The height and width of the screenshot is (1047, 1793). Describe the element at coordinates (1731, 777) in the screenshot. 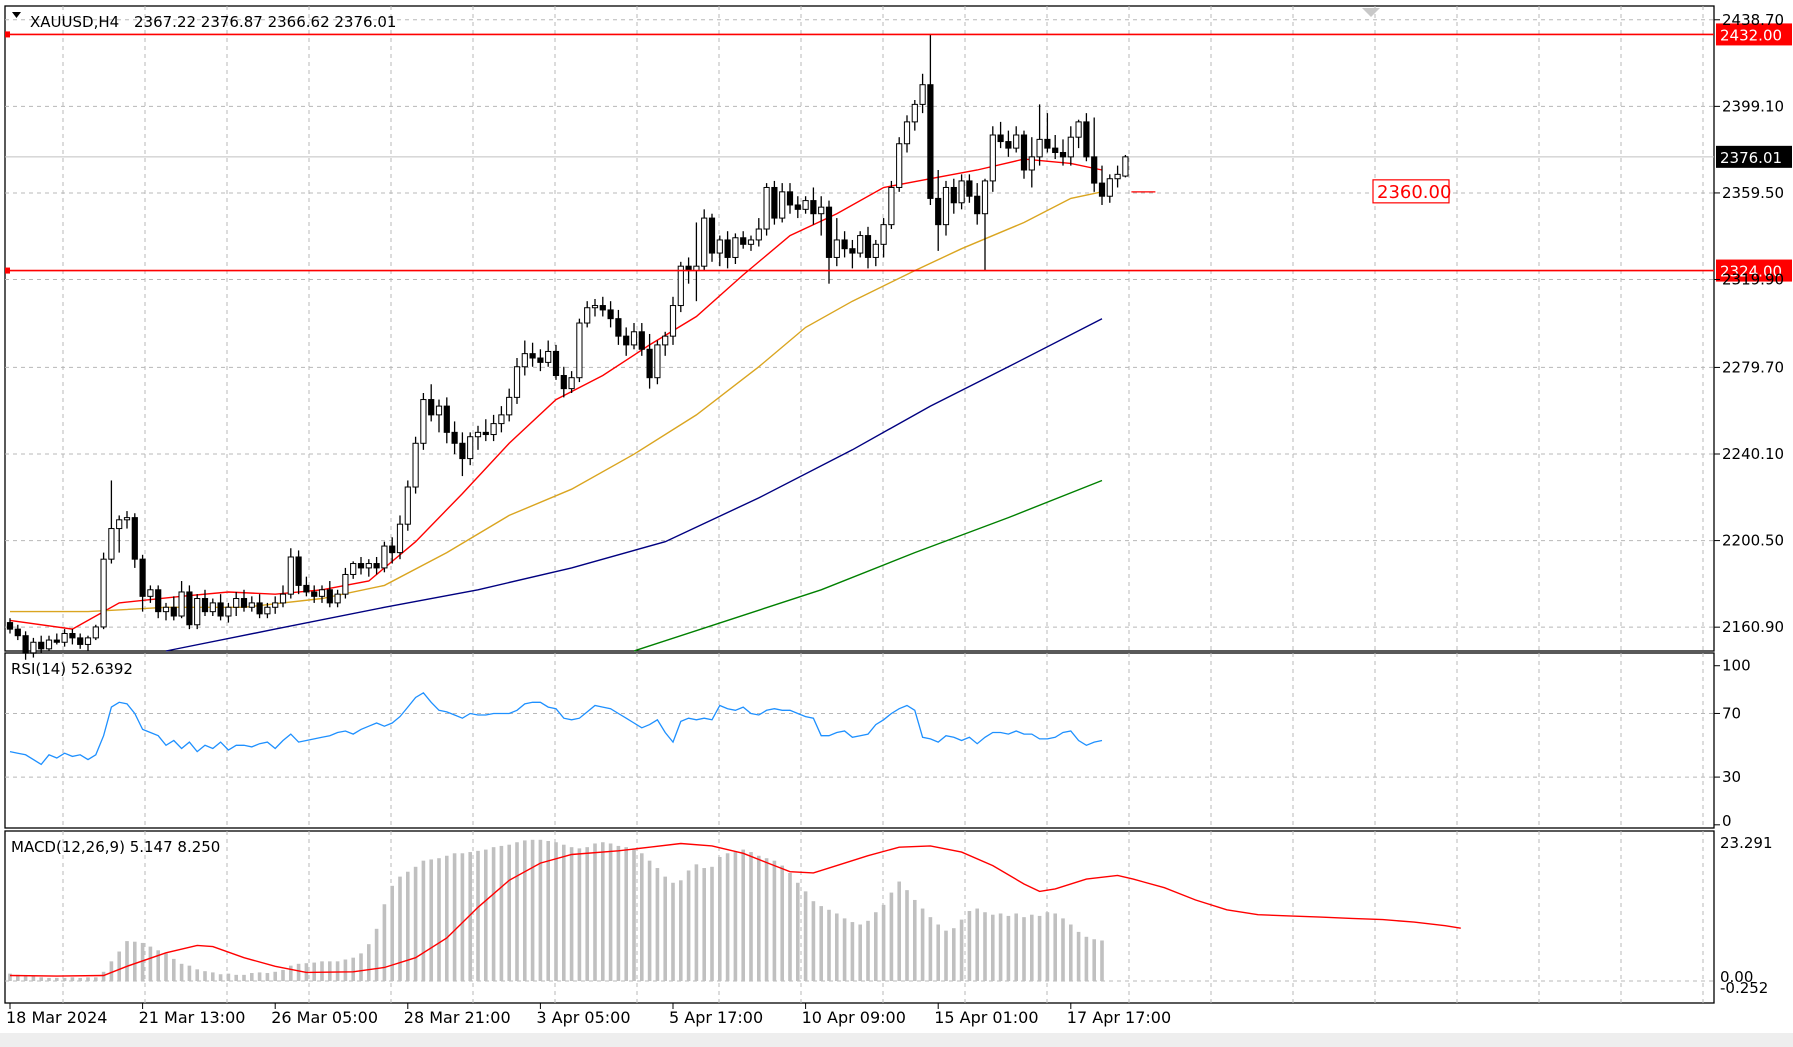

I see `rsi-axis-label: 30` at that location.